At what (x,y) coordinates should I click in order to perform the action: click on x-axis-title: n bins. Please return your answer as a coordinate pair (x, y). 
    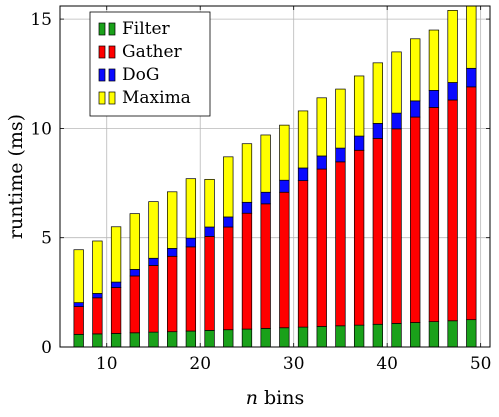
    Looking at the image, I should click on (275, 398).